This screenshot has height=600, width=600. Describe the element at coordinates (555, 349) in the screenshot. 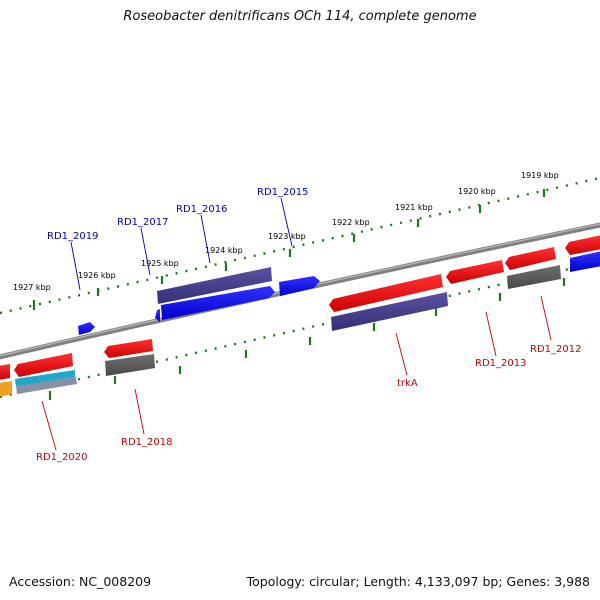

I see `gene-label-rd1-2012: RD1_2012` at that location.